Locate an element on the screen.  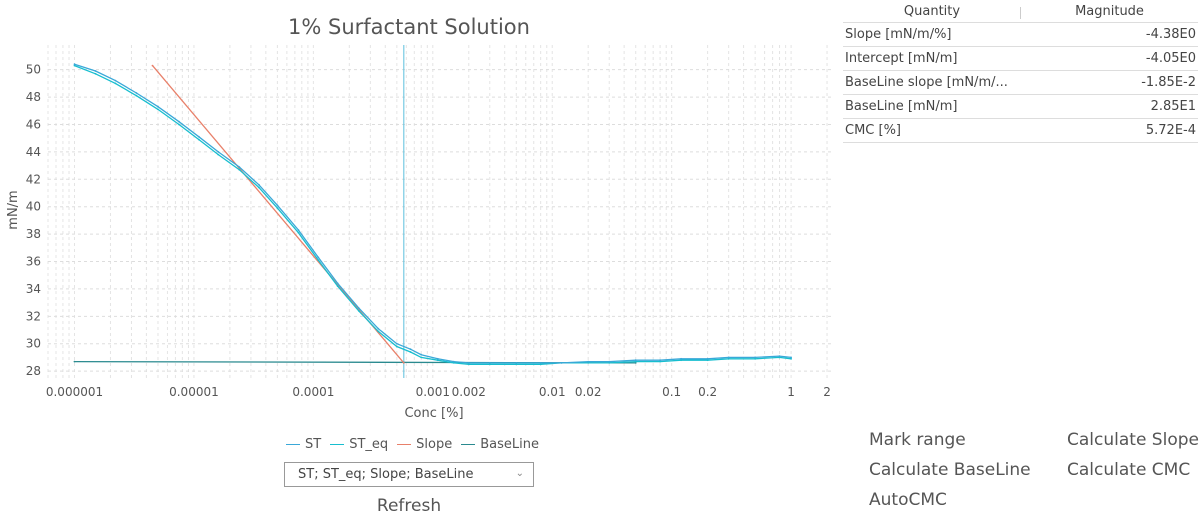
legend-label-slope: Slope is located at coordinates (434, 444).